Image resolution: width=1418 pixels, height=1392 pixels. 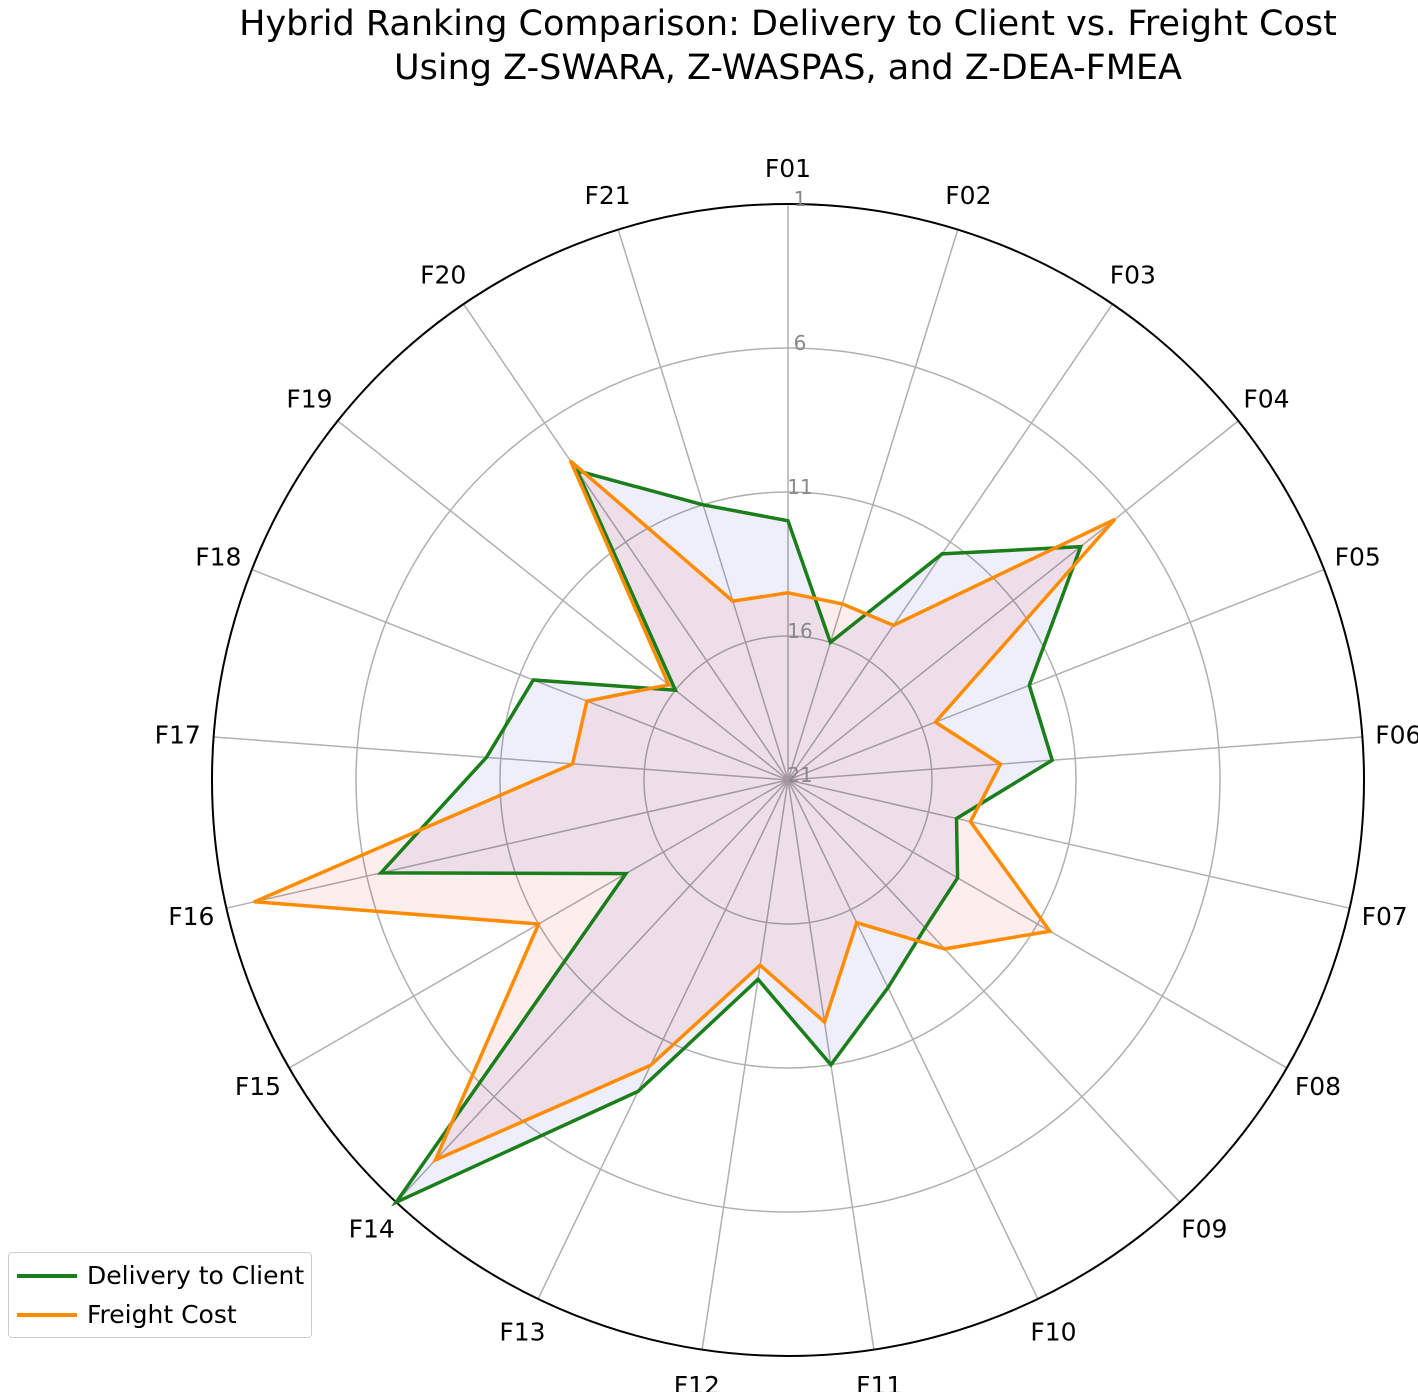 What do you see at coordinates (879, 1381) in the screenshot?
I see `axis-label-f11: F11` at bounding box center [879, 1381].